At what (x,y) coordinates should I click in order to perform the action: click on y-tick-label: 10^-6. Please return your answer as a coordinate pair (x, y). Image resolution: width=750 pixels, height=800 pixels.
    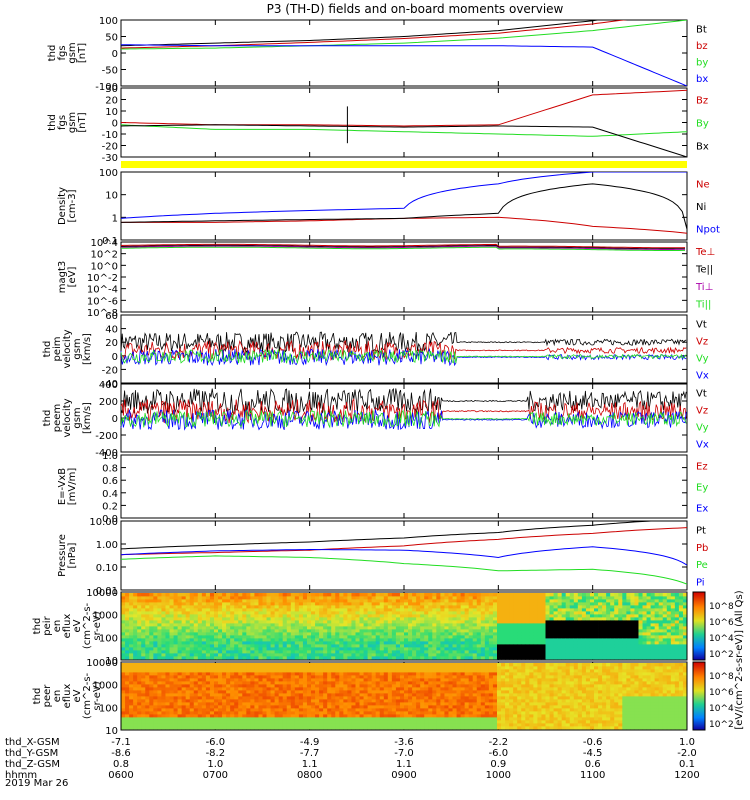
    Looking at the image, I should click on (102, 301).